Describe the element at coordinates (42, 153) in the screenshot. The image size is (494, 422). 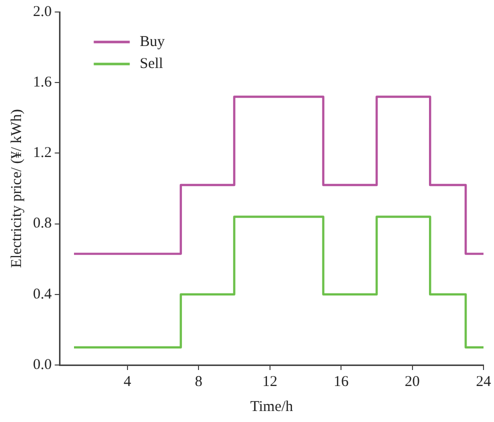
I see `y-tick-label: 1.2` at that location.